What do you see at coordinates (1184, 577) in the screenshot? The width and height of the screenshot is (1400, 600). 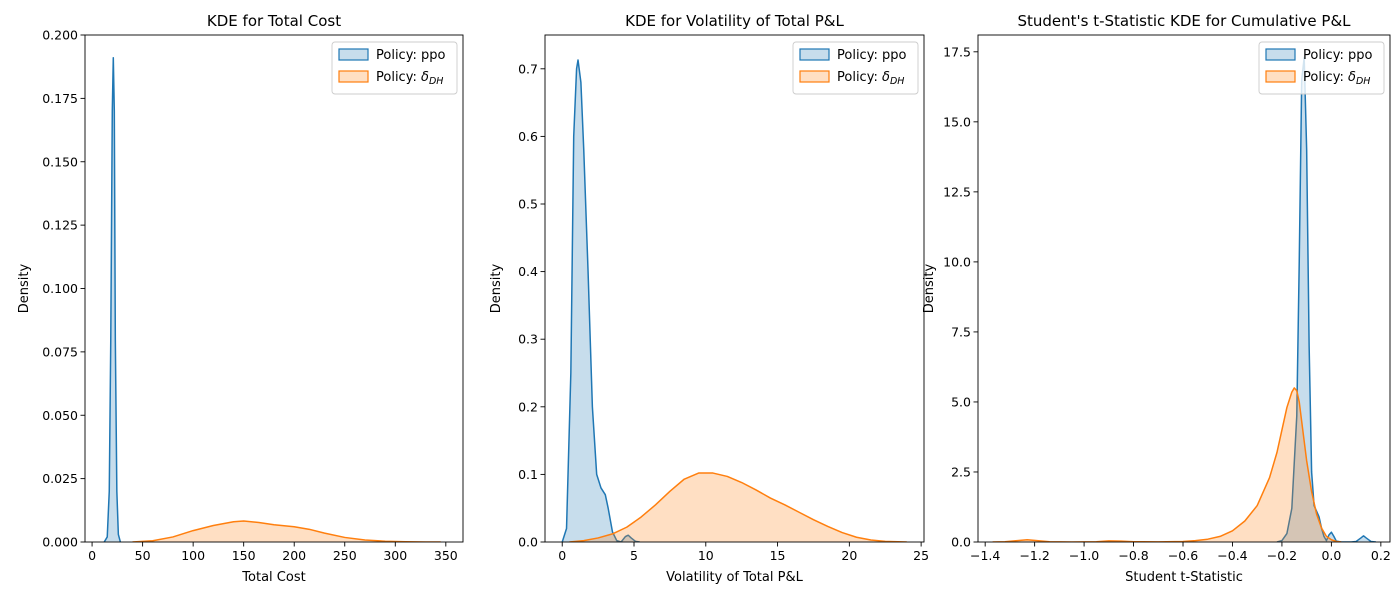 I see `x-axis-label: Student t-Statistic` at bounding box center [1184, 577].